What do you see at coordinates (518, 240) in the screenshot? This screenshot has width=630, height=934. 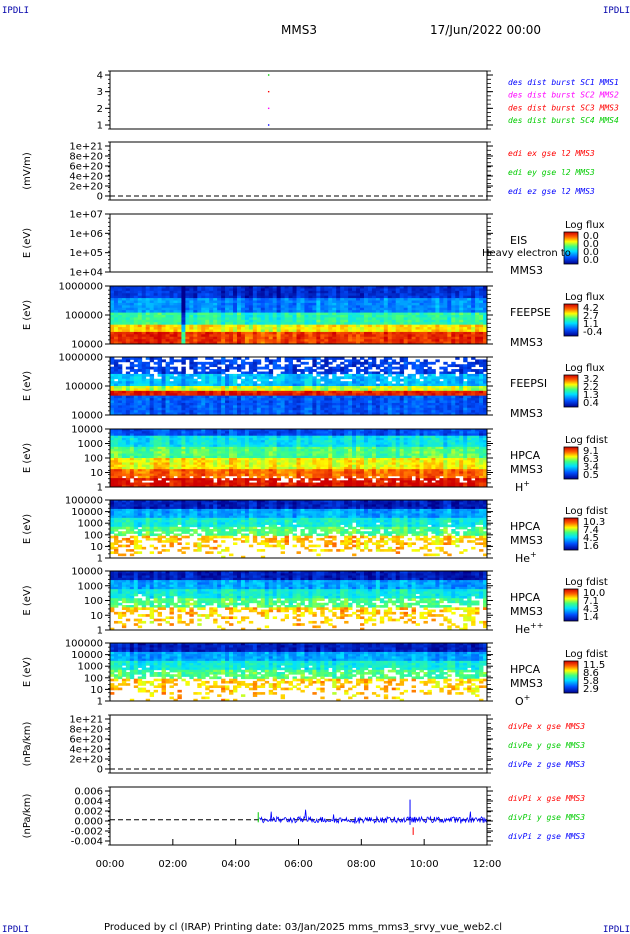 I see `instrument-label: EIS` at bounding box center [518, 240].